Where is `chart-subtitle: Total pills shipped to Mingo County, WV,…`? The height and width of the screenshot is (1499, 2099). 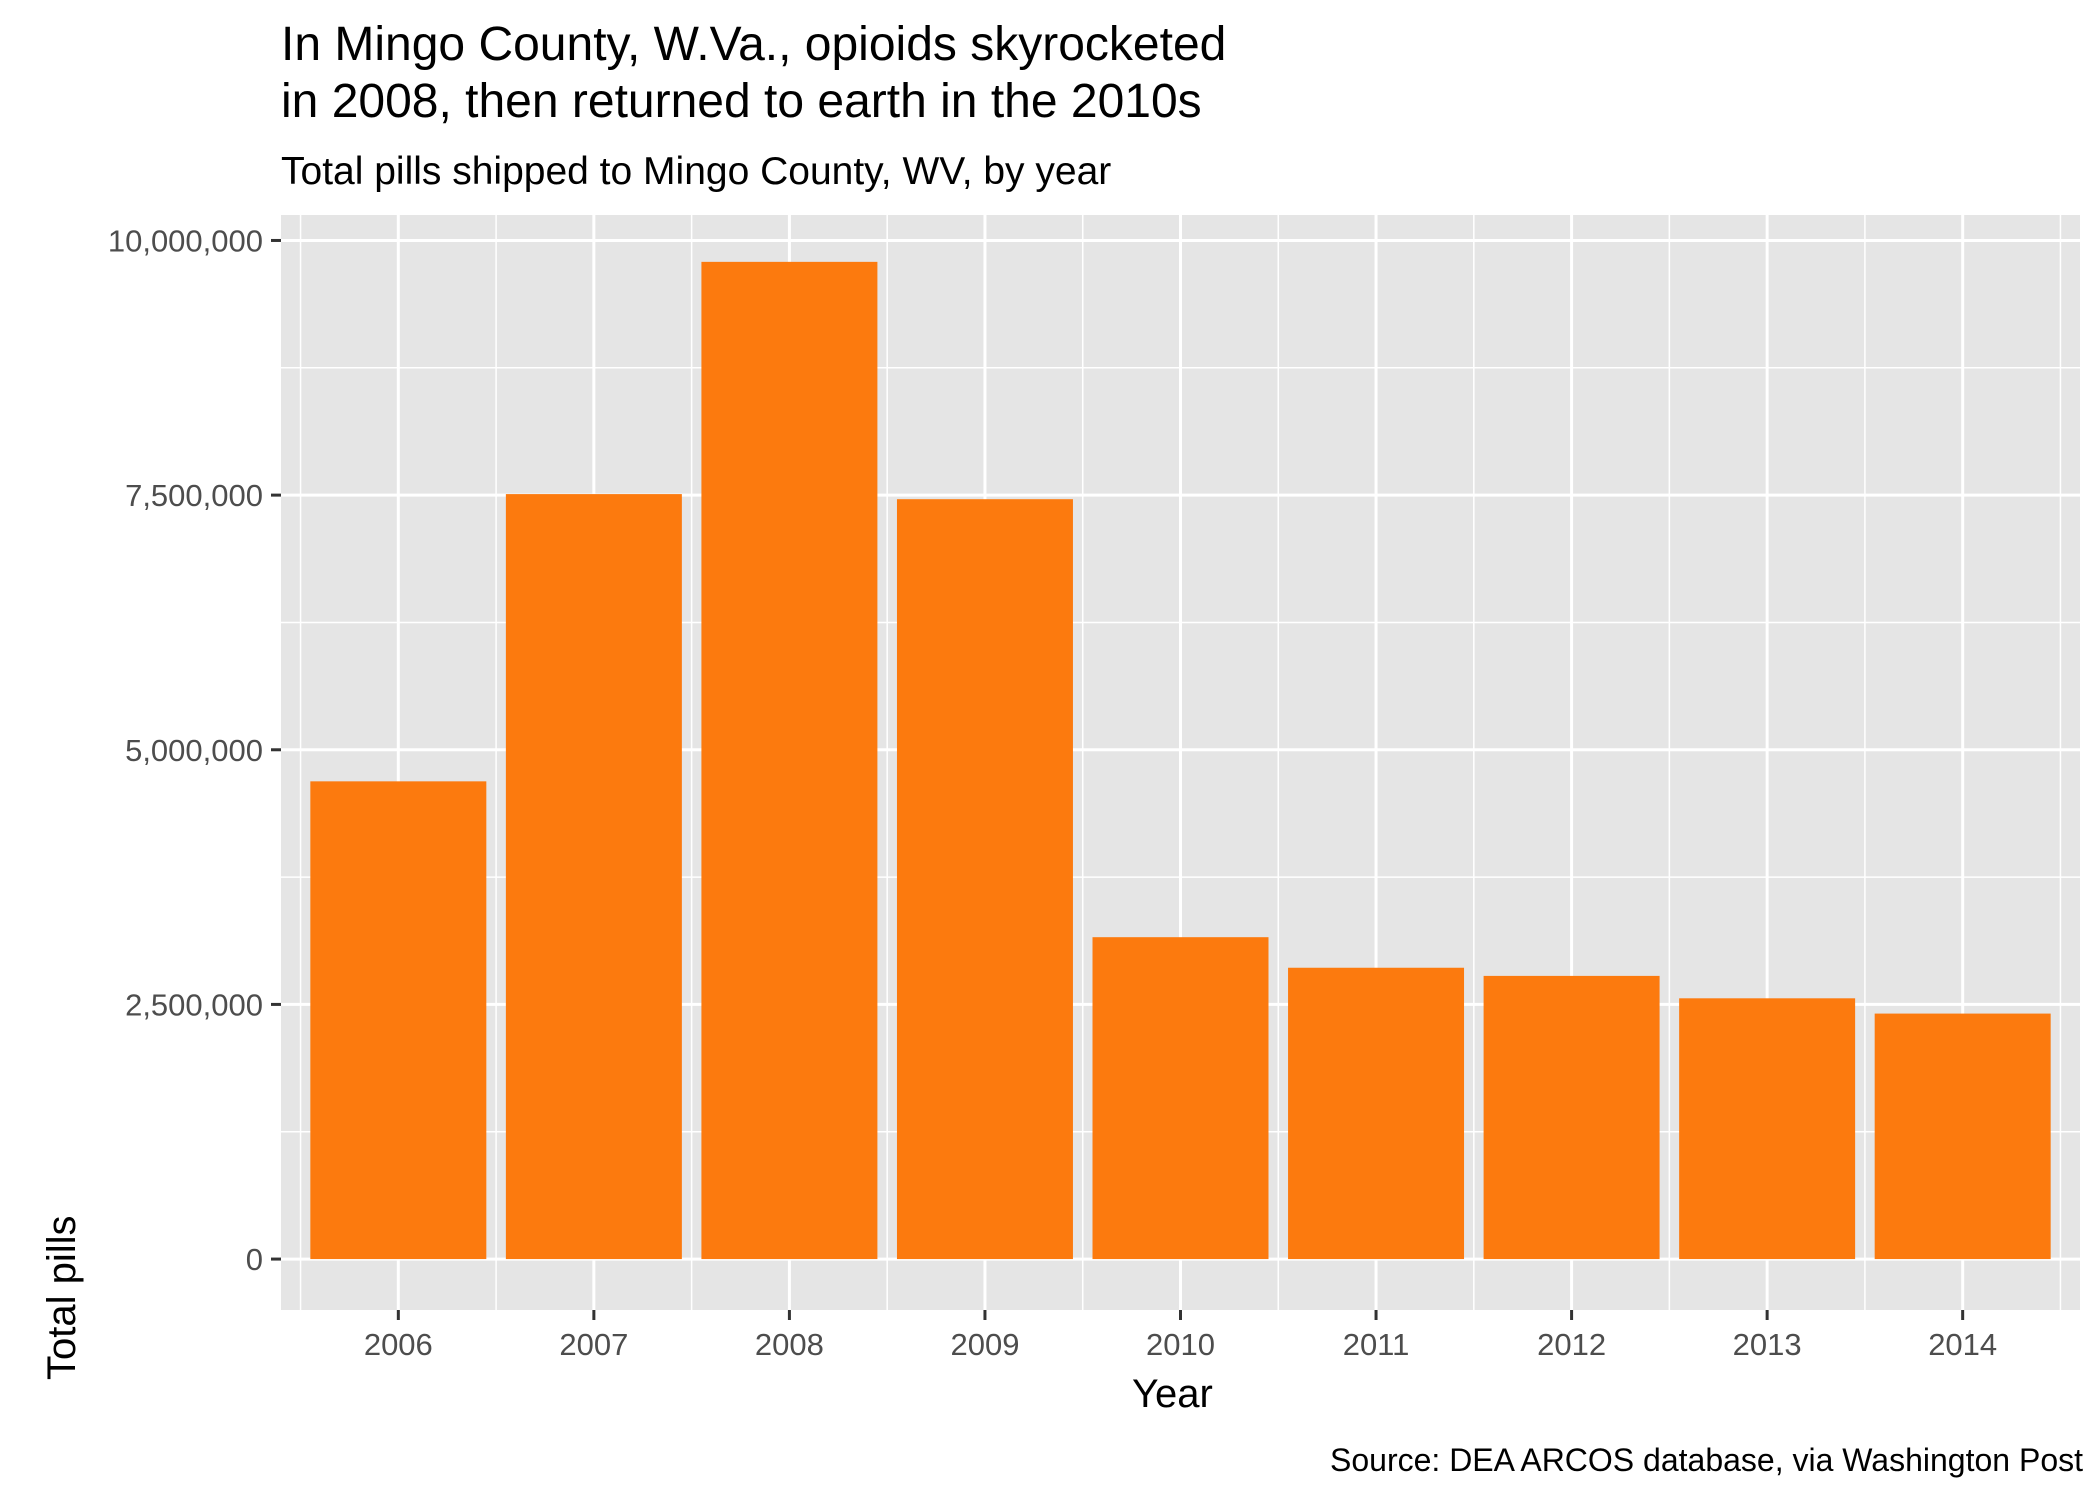
chart-subtitle: Total pills shipped to Mingo County, WV,… is located at coordinates (696, 171).